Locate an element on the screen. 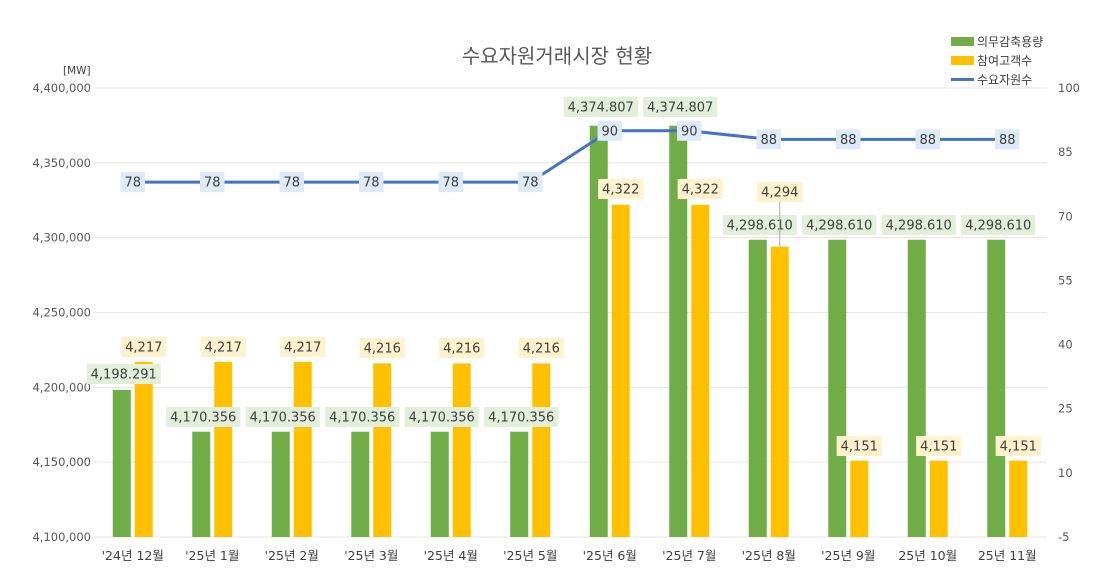 Image resolution: width=1115 pixels, height=581 pixels. y-tick-label: 4,150,000 is located at coordinates (61, 462).